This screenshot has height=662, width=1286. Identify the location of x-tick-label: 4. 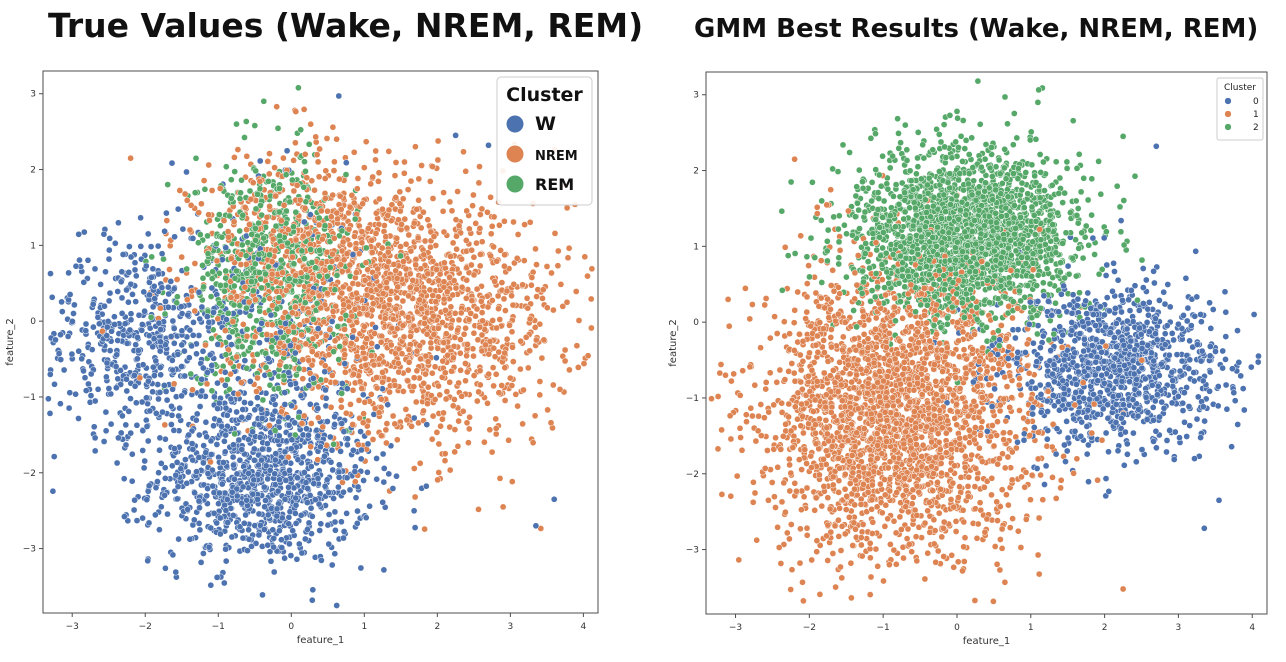
(584, 627).